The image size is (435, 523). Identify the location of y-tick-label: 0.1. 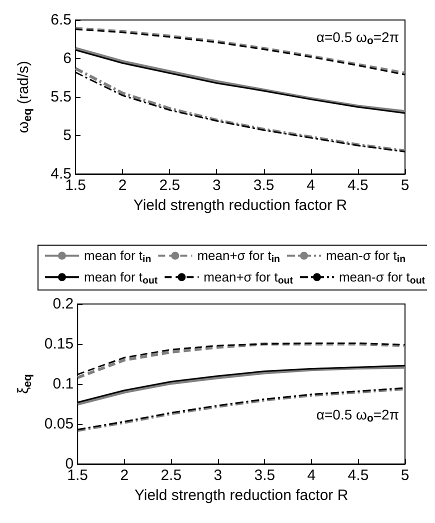
(63, 384).